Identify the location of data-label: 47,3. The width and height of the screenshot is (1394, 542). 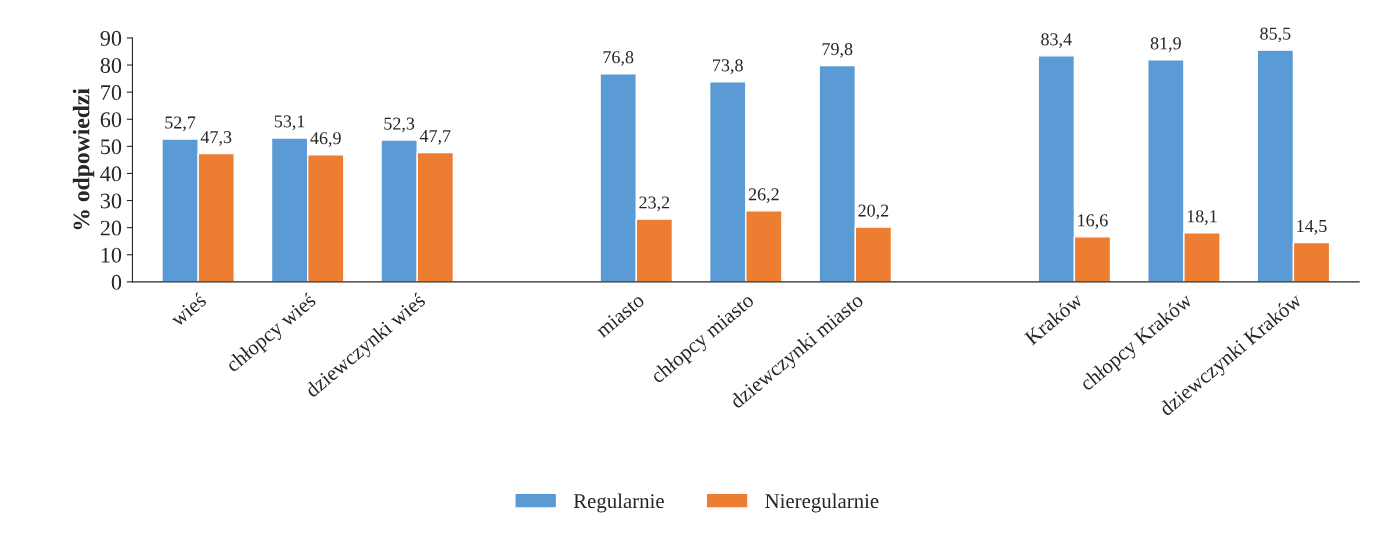
(216, 138).